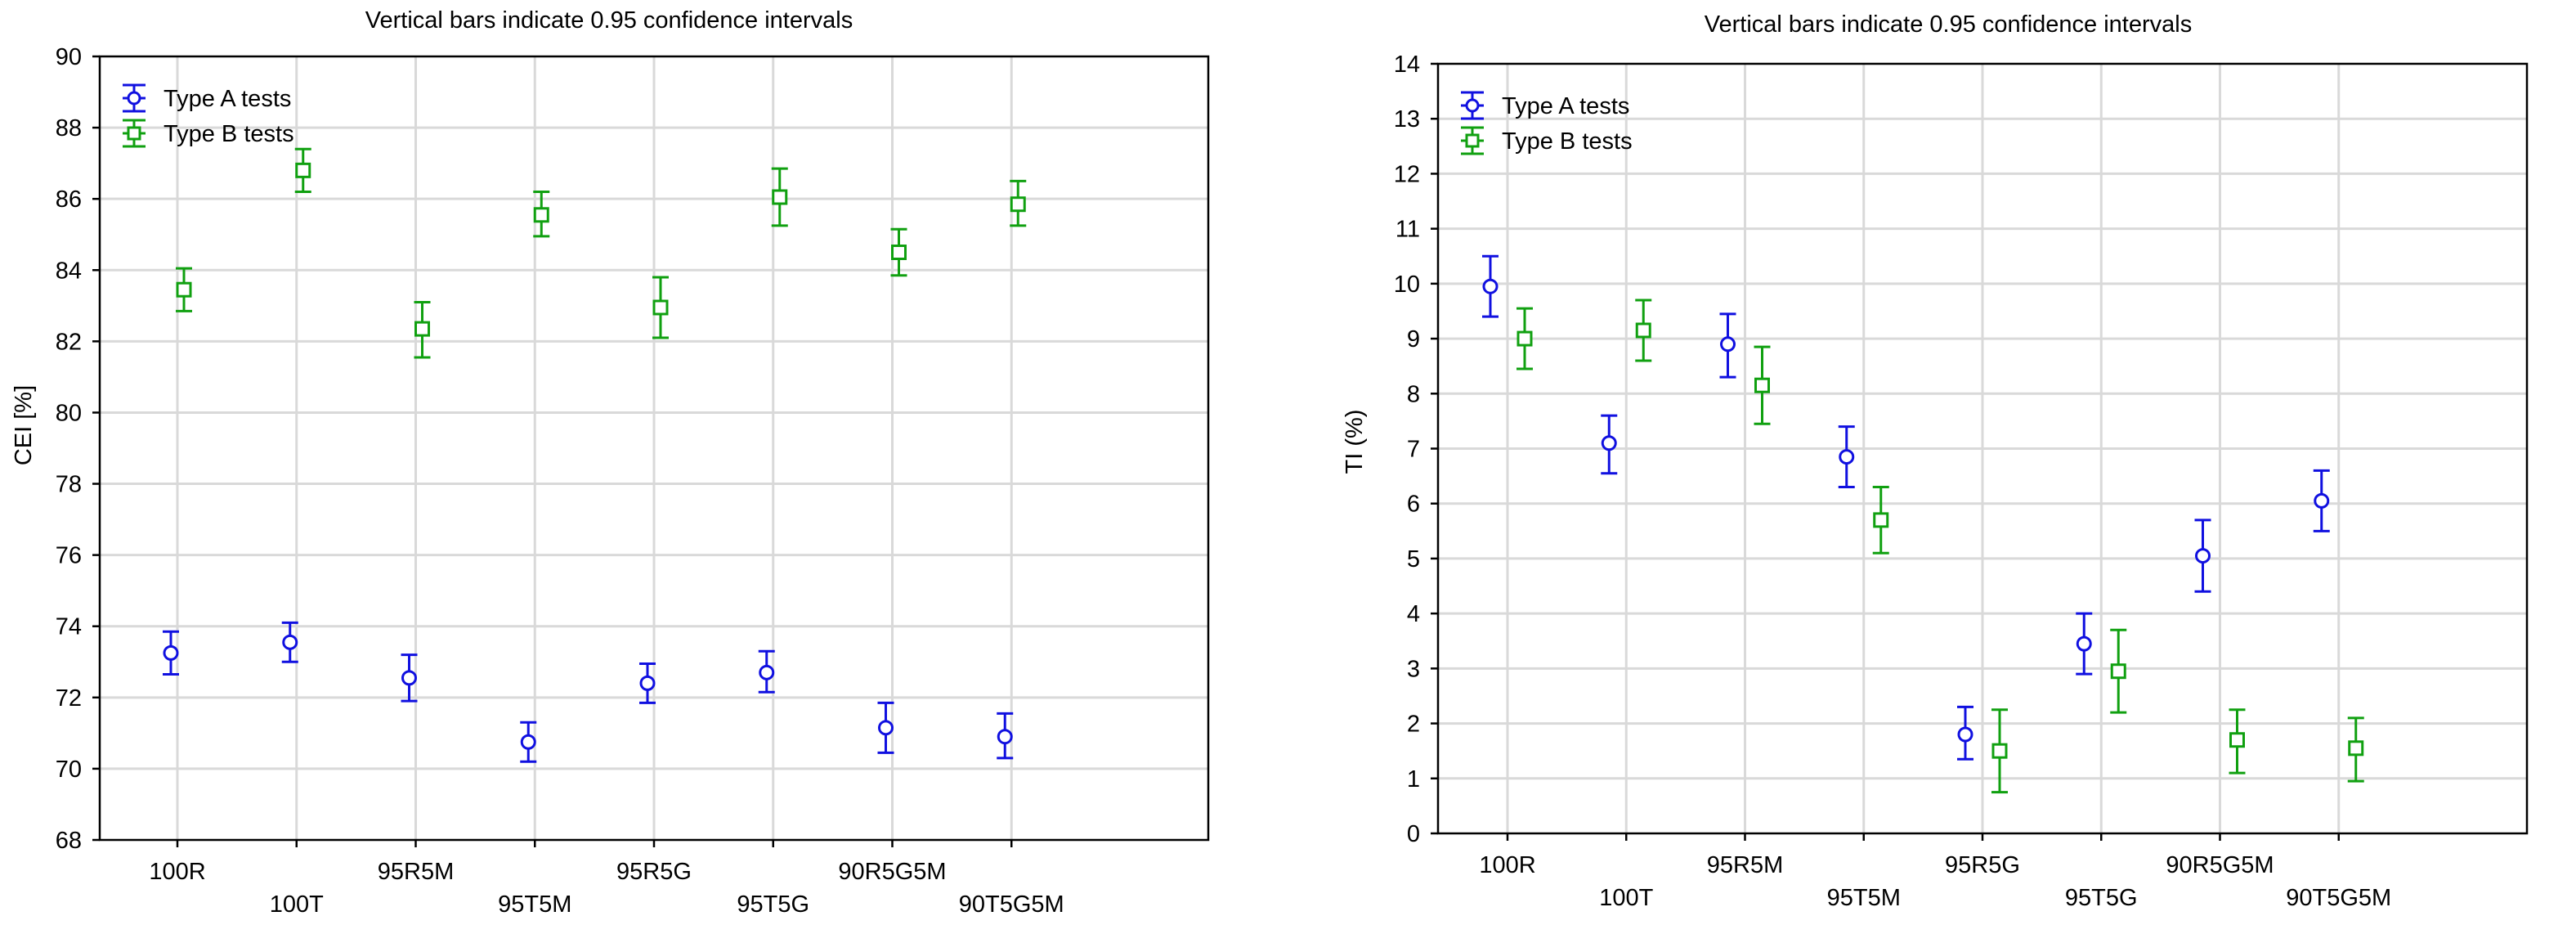 This screenshot has width=2576, height=925. Describe the element at coordinates (69, 57) in the screenshot. I see `y-tick-label: 90` at that location.